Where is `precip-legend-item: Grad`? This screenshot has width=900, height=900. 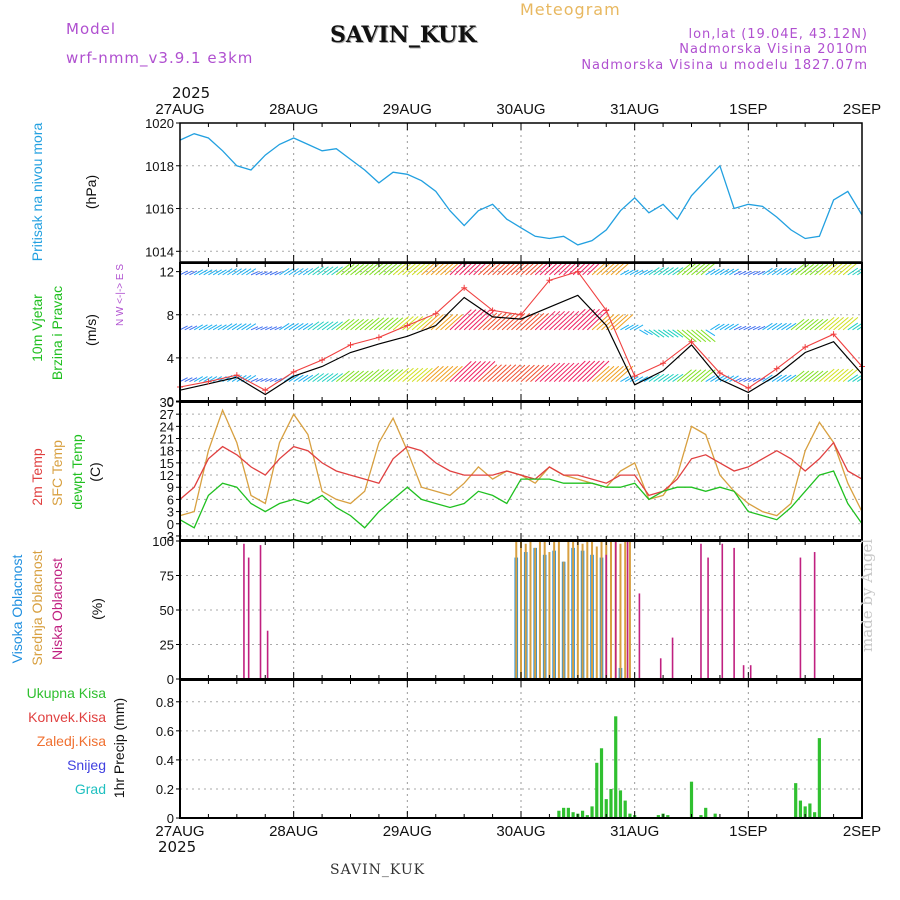 precip-legend-item: Grad is located at coordinates (90, 789).